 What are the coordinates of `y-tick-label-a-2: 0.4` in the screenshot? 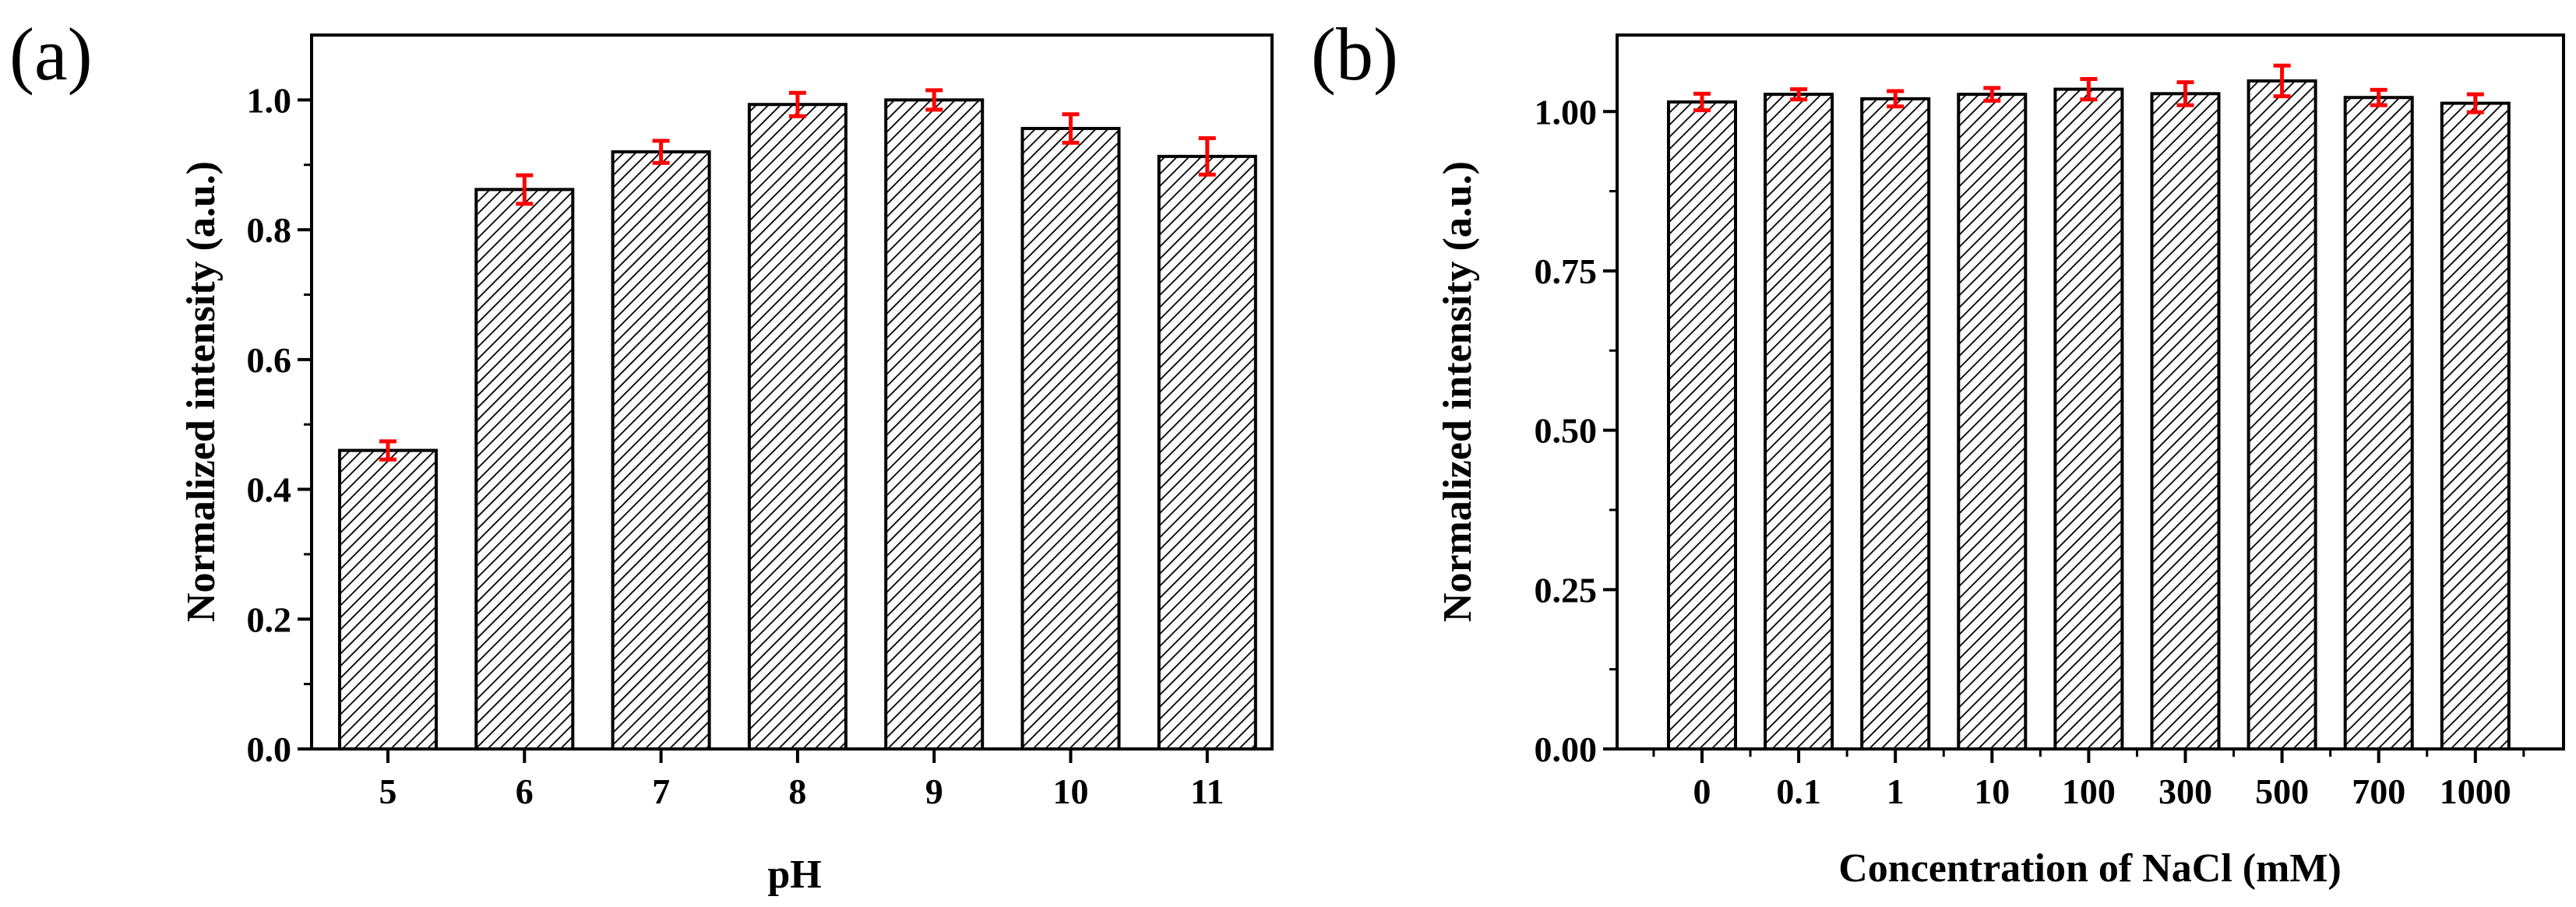 It's located at (269, 490).